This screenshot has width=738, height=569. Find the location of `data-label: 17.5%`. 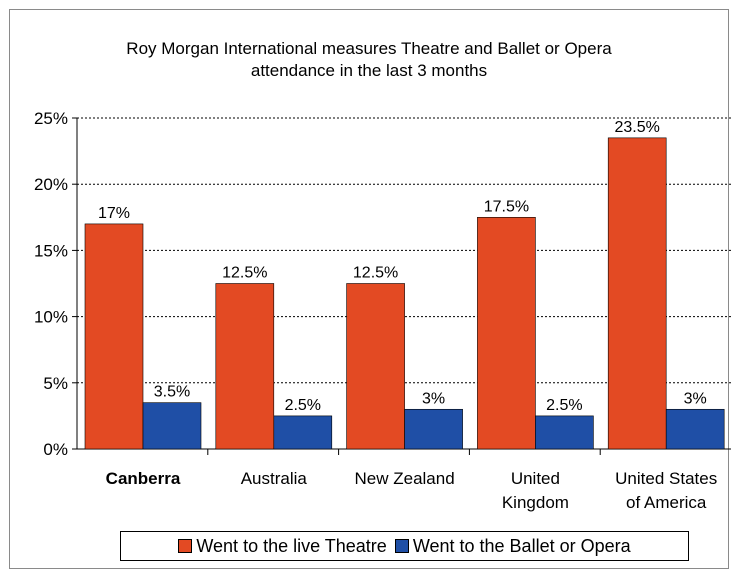

data-label: 17.5% is located at coordinates (506, 206).